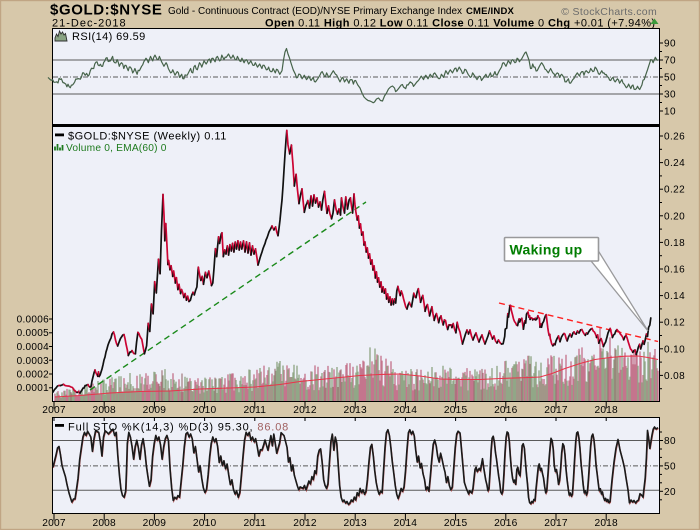 This screenshot has height=530, width=700. What do you see at coordinates (674, 296) in the screenshot?
I see `svg-text: 0.14` at bounding box center [674, 296].